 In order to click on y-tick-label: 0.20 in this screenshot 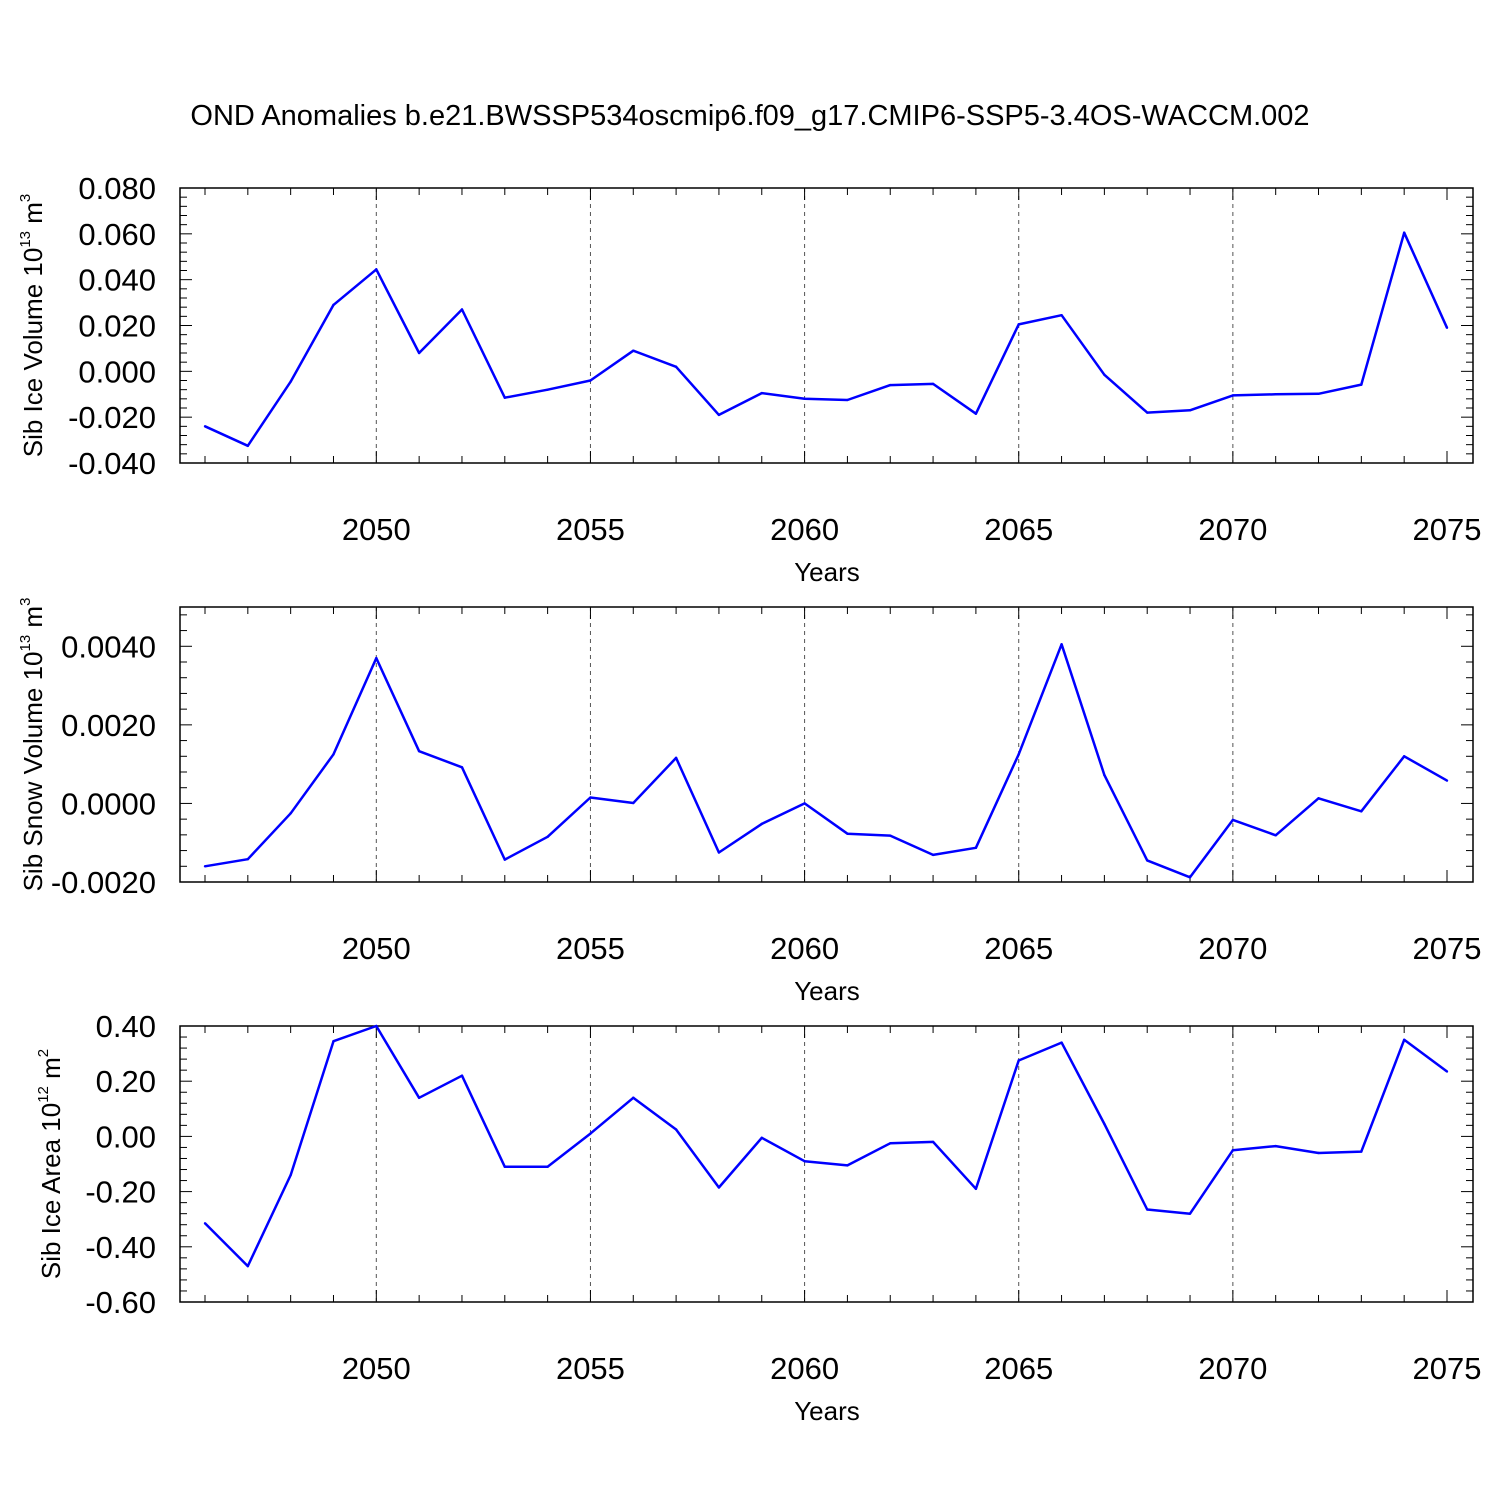, I will do `click(126, 1081)`.